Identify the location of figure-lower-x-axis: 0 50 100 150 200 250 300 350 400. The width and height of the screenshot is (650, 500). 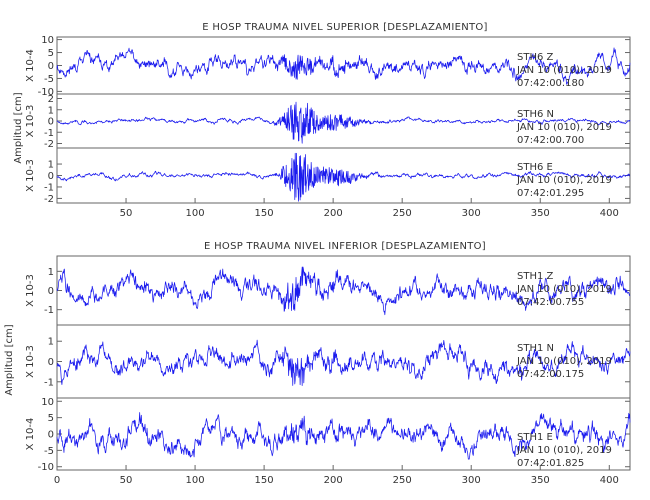
(336, 475).